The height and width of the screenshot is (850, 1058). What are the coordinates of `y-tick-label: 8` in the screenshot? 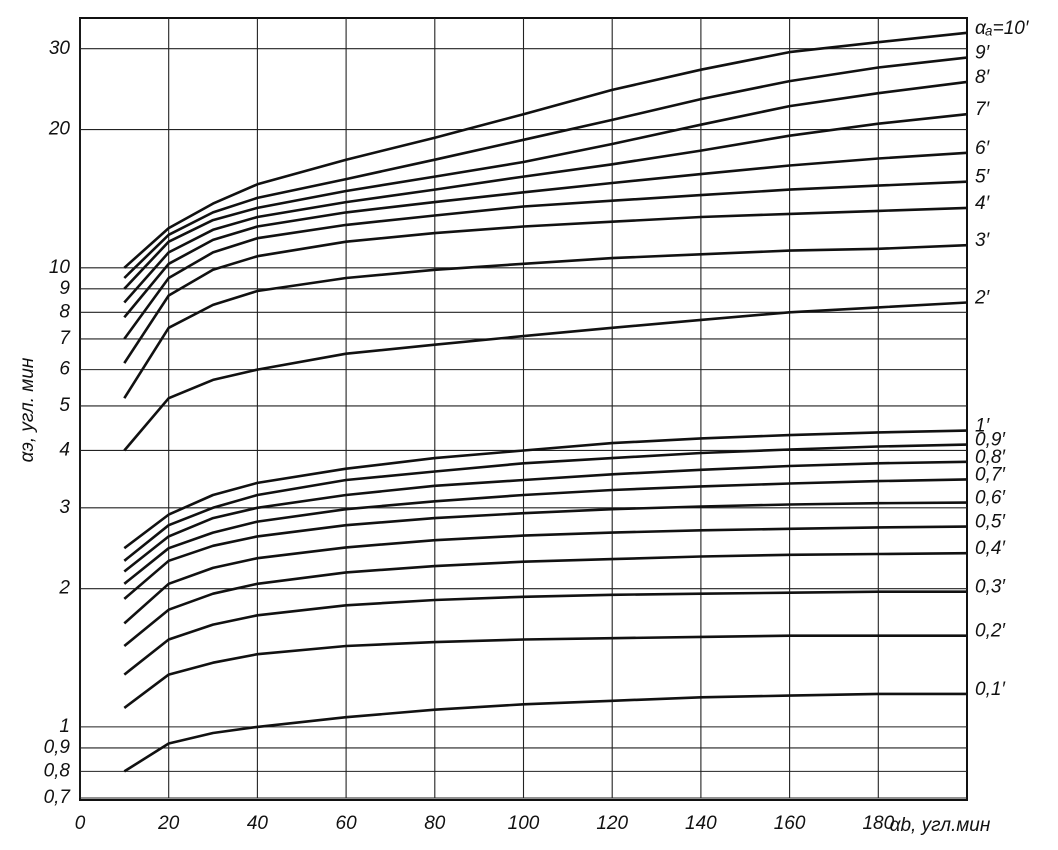 It's located at (64, 311).